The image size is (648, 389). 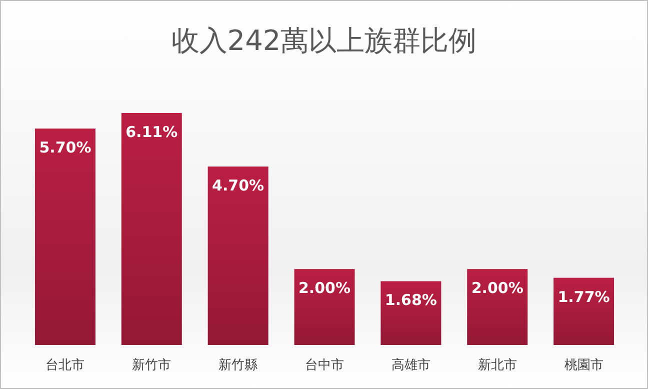 I want to click on data-label: 5.70%, so click(x=65, y=147).